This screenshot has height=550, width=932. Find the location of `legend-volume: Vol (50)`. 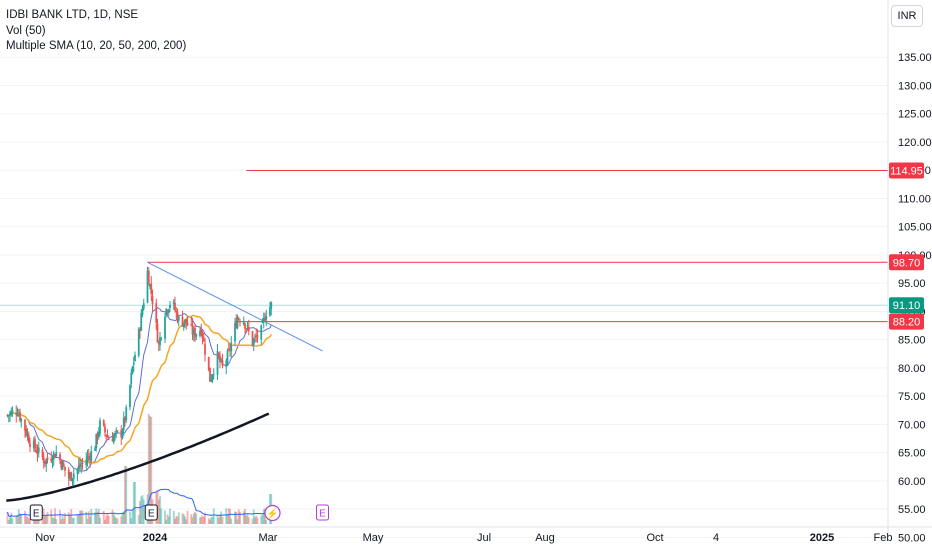

legend-volume: Vol (50) is located at coordinates (26, 30).